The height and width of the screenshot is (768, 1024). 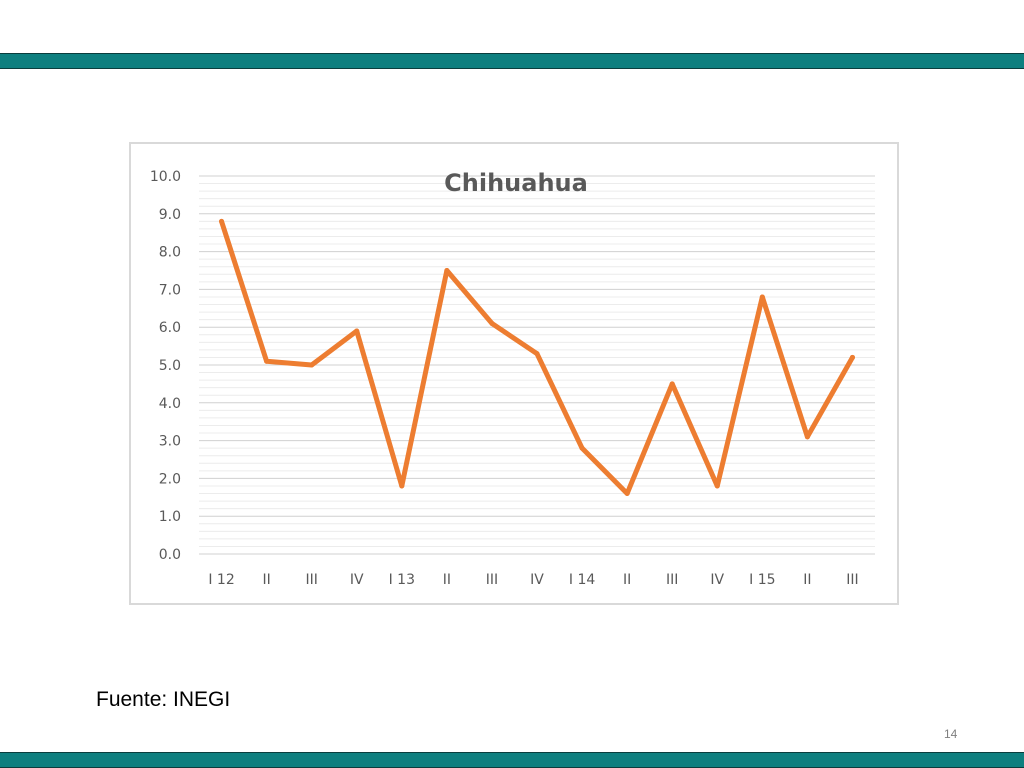 I want to click on chart-title: Chihuahua, so click(x=516, y=183).